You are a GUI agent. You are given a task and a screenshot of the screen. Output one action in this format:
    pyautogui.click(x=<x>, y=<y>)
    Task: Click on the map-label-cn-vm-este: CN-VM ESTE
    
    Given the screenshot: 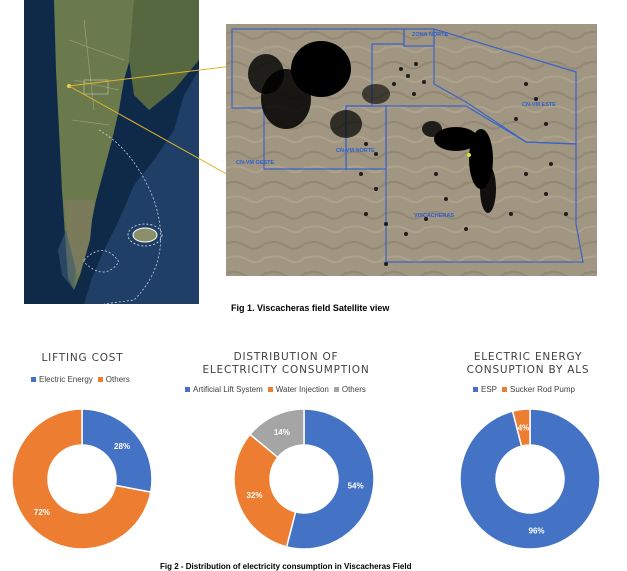 What is the action you would take?
    pyautogui.click(x=539, y=105)
    